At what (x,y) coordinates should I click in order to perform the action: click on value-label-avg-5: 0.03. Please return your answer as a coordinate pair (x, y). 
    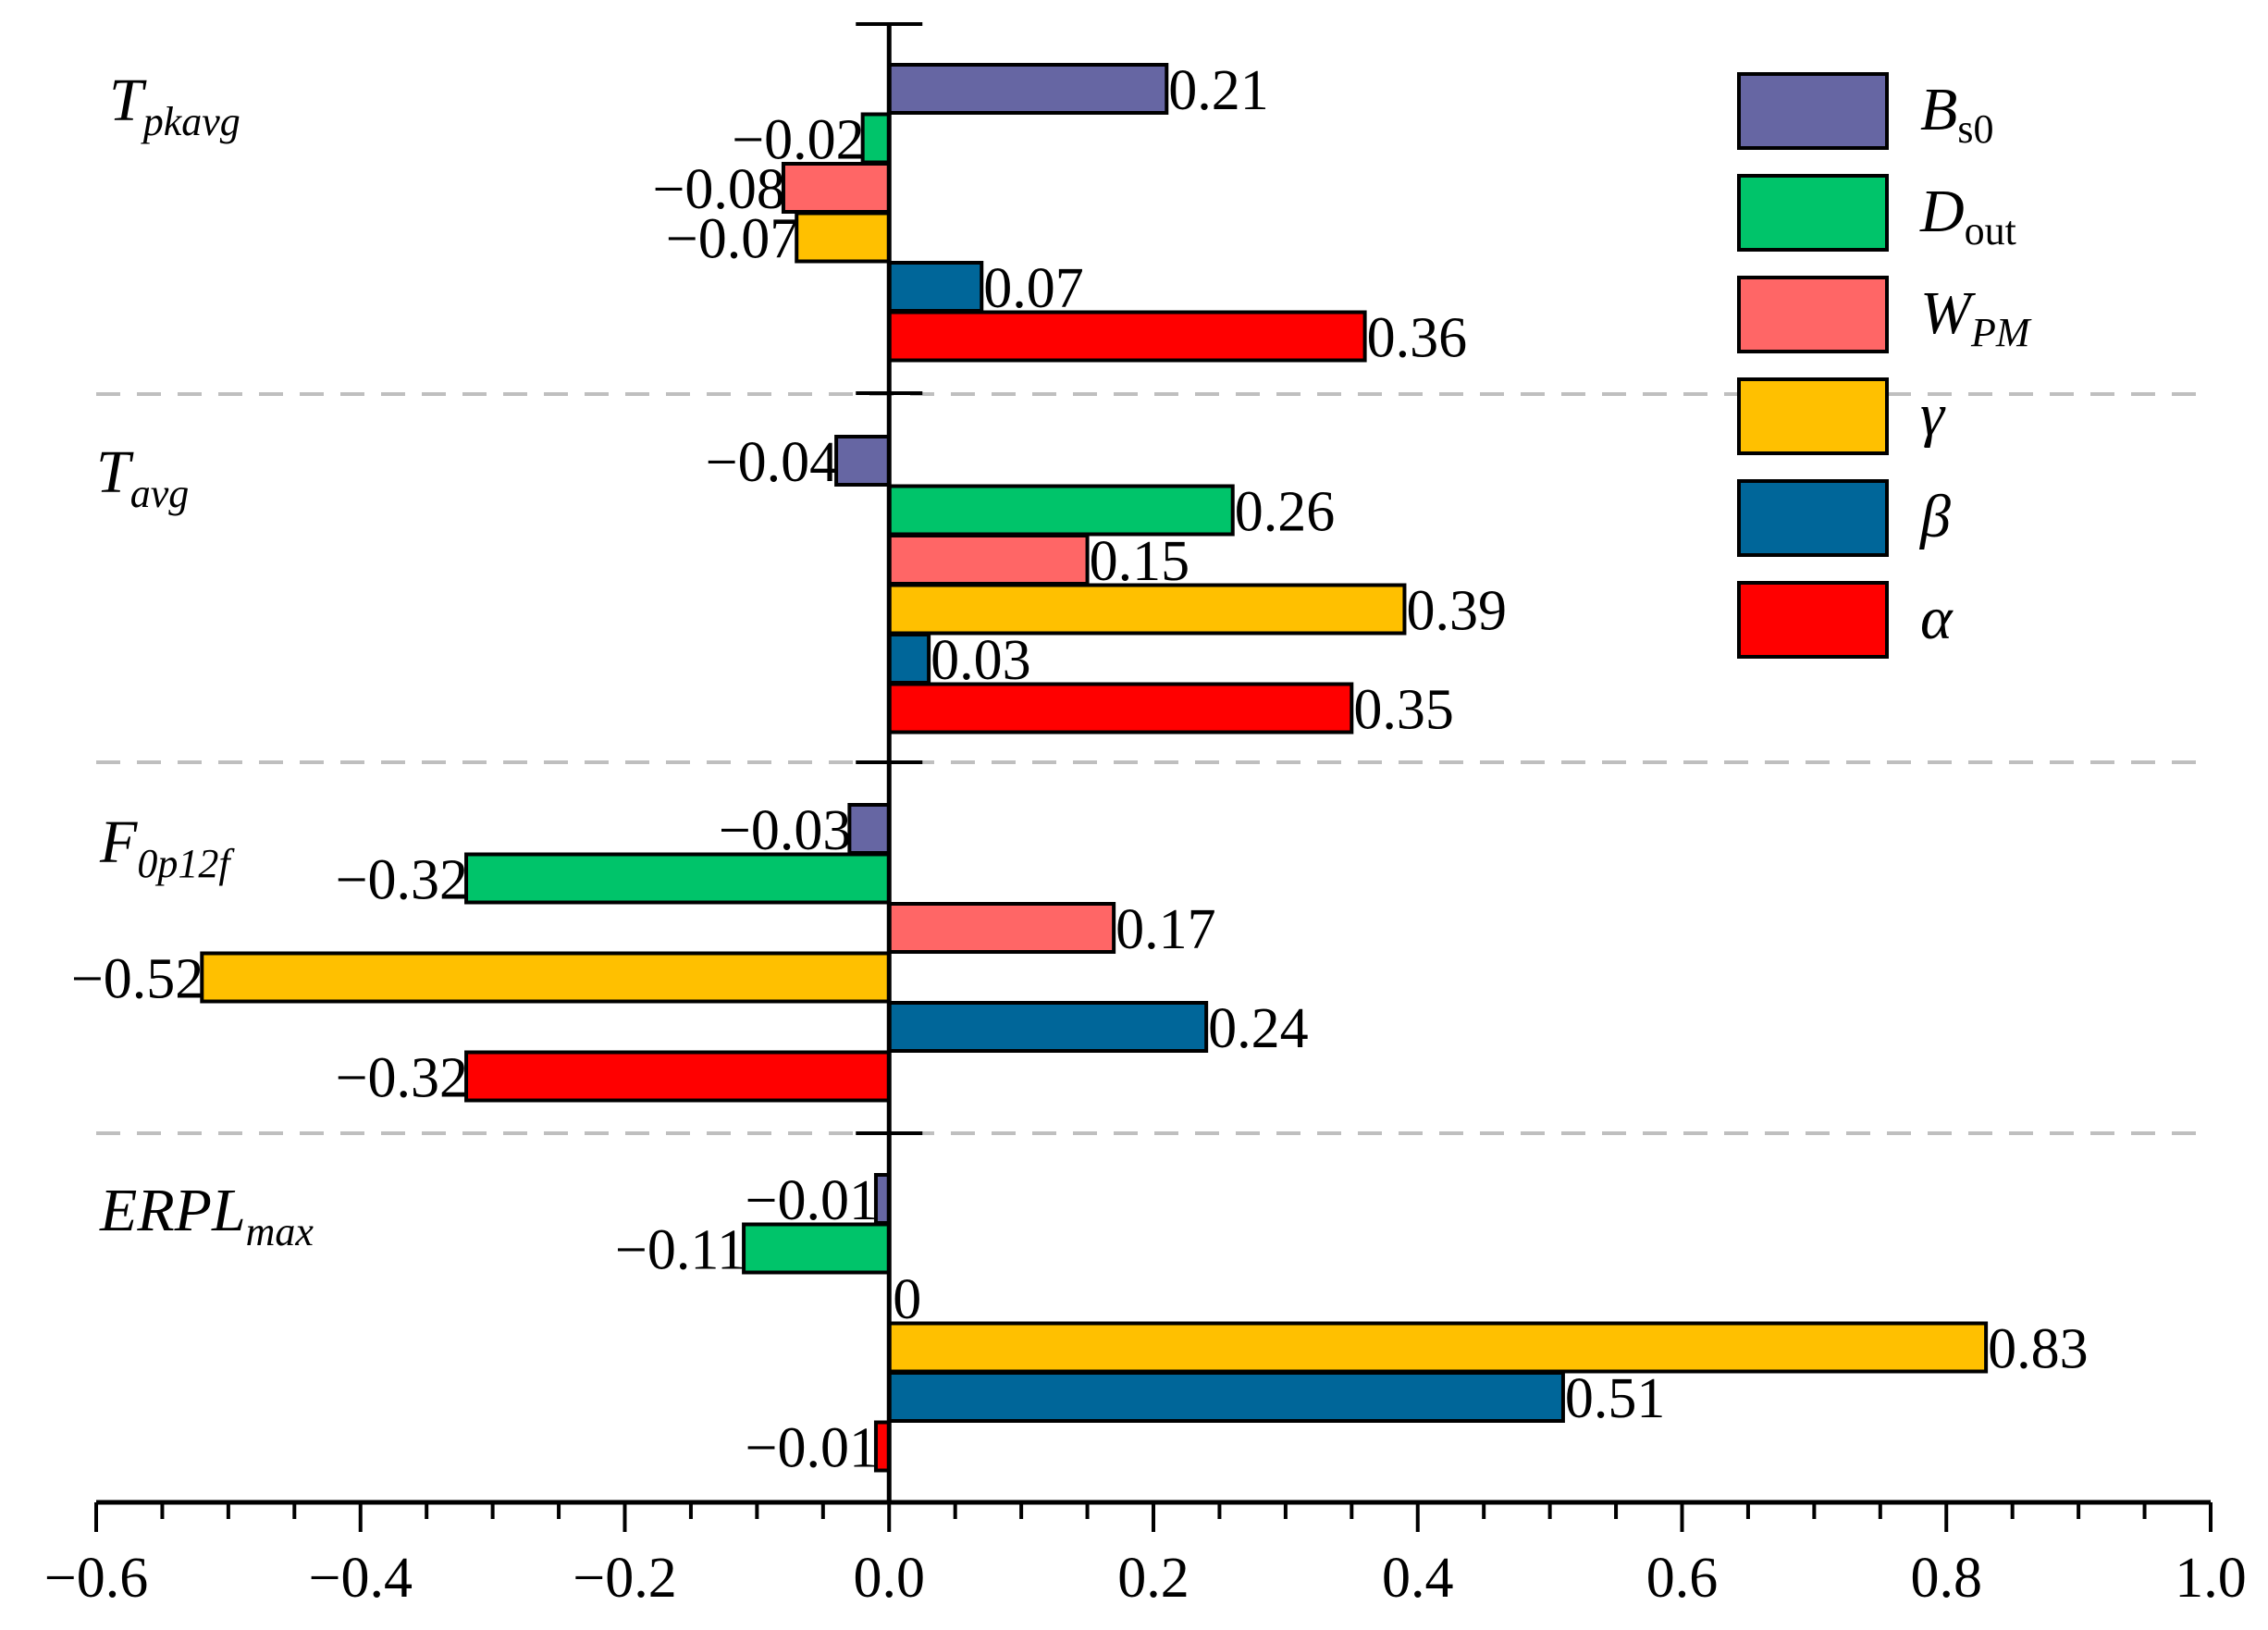
    Looking at the image, I should click on (981, 660).